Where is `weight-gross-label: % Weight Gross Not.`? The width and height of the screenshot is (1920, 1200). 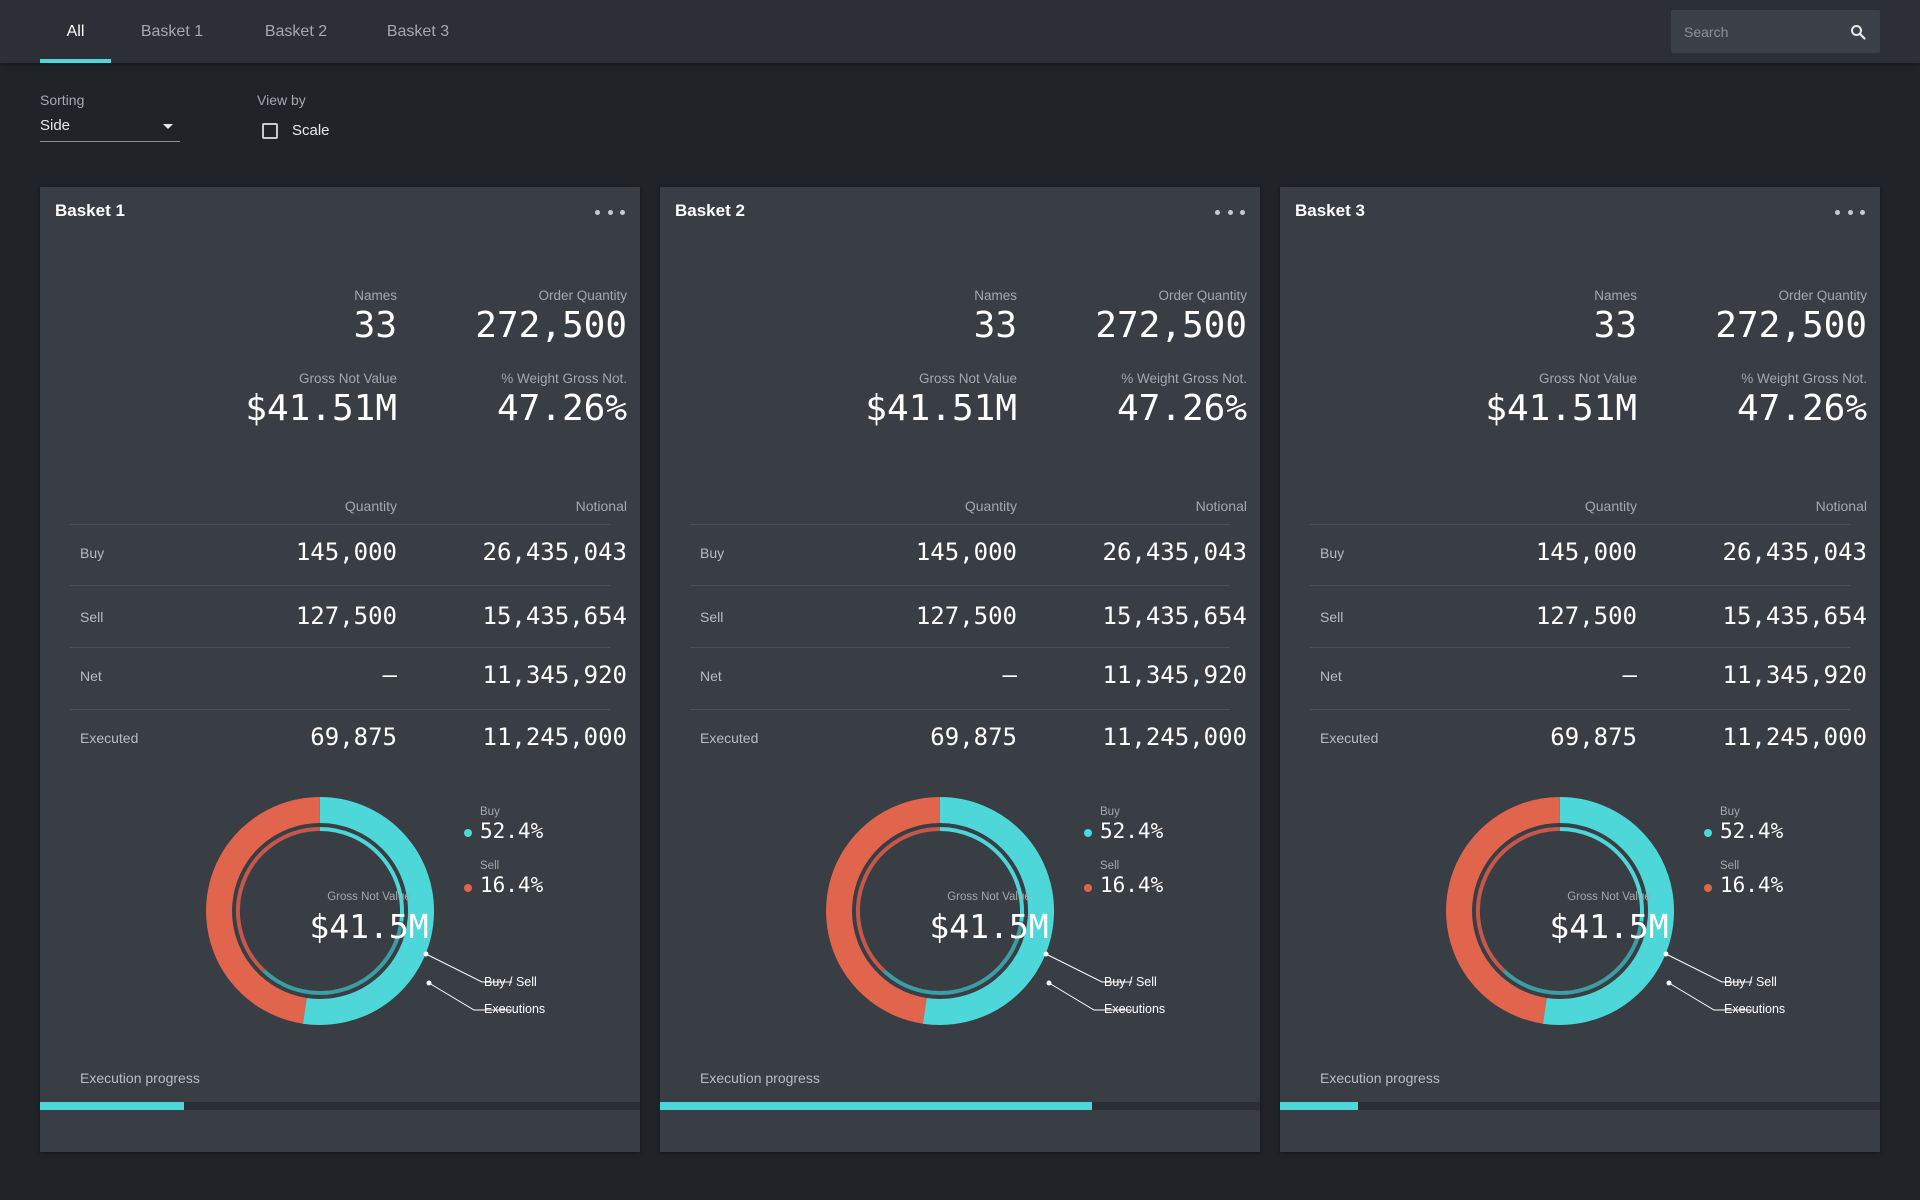
weight-gross-label: % Weight Gross Not. is located at coordinates (1804, 378).